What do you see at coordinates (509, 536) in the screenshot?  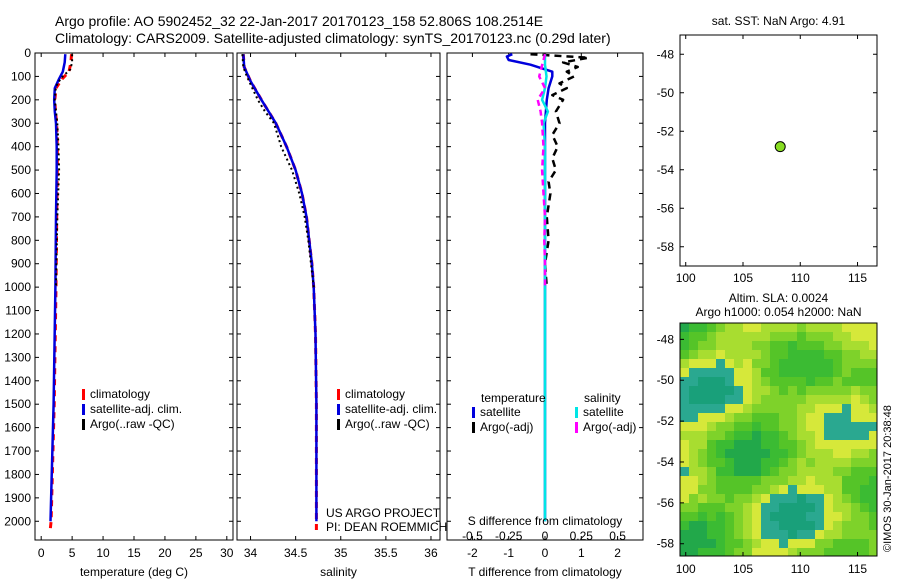 I see `x2-tick-label: -0.25` at bounding box center [509, 536].